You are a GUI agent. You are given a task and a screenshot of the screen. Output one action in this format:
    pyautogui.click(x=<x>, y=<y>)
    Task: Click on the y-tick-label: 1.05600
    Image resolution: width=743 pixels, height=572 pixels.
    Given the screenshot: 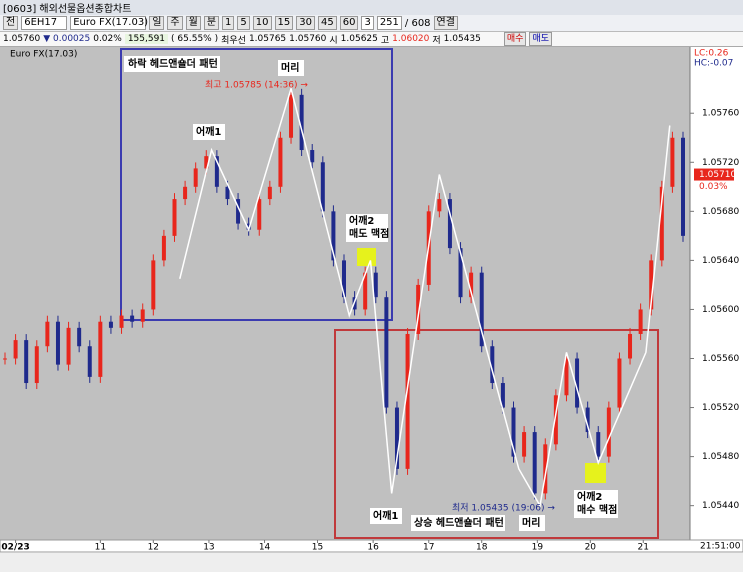 What is the action you would take?
    pyautogui.click(x=720, y=310)
    